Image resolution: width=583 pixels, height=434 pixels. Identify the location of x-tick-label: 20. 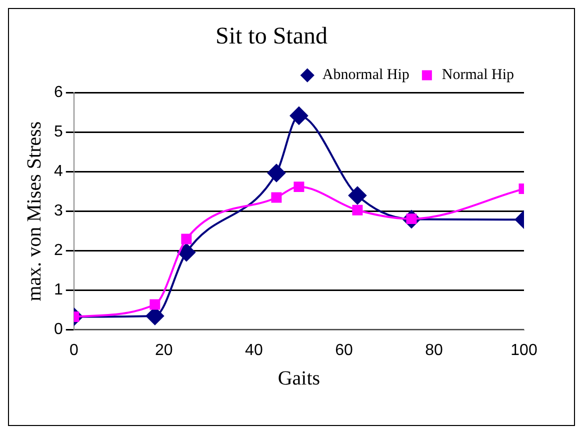
(164, 350).